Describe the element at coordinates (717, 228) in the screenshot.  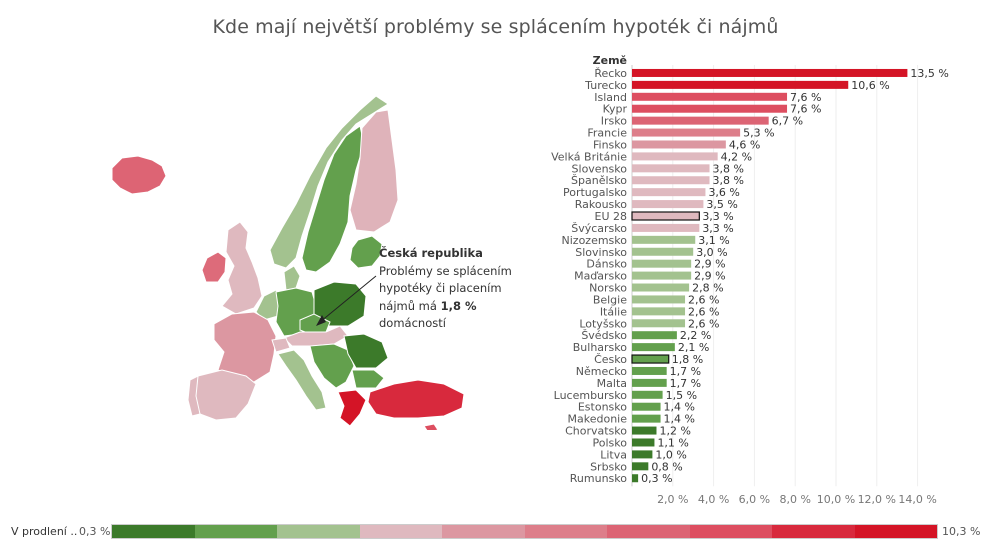
I see `data-label: 3,3 %` at that location.